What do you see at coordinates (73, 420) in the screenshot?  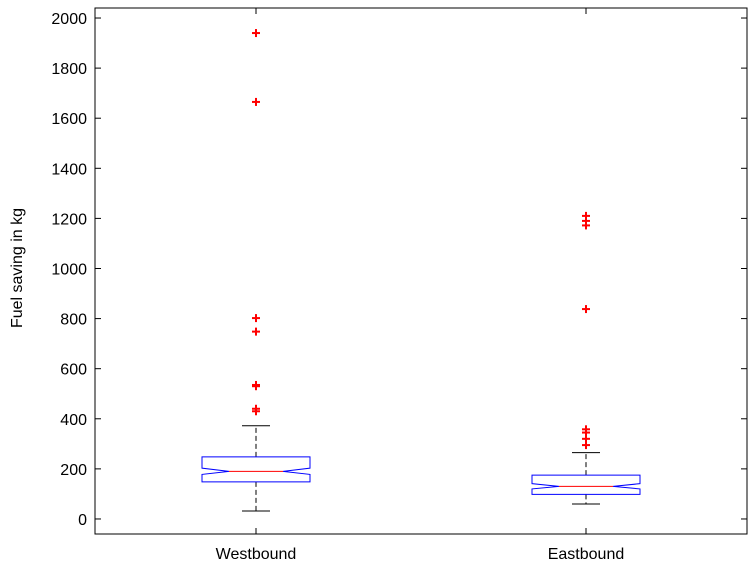 I see `y-tick-label: 400` at bounding box center [73, 420].